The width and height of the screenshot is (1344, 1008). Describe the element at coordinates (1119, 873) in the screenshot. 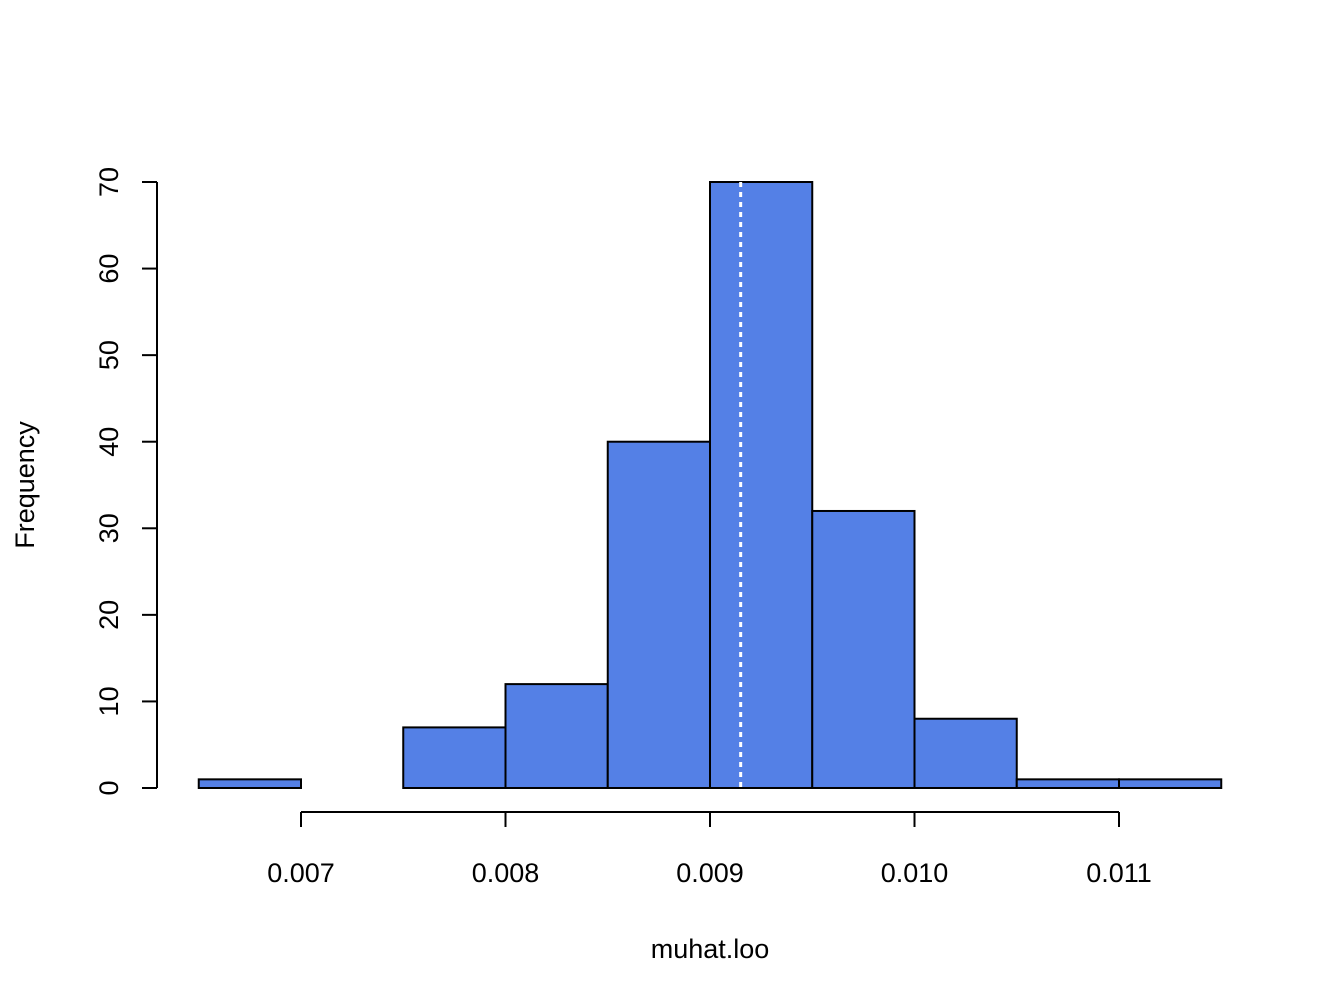

I see `x-tick-label: 0.011` at that location.